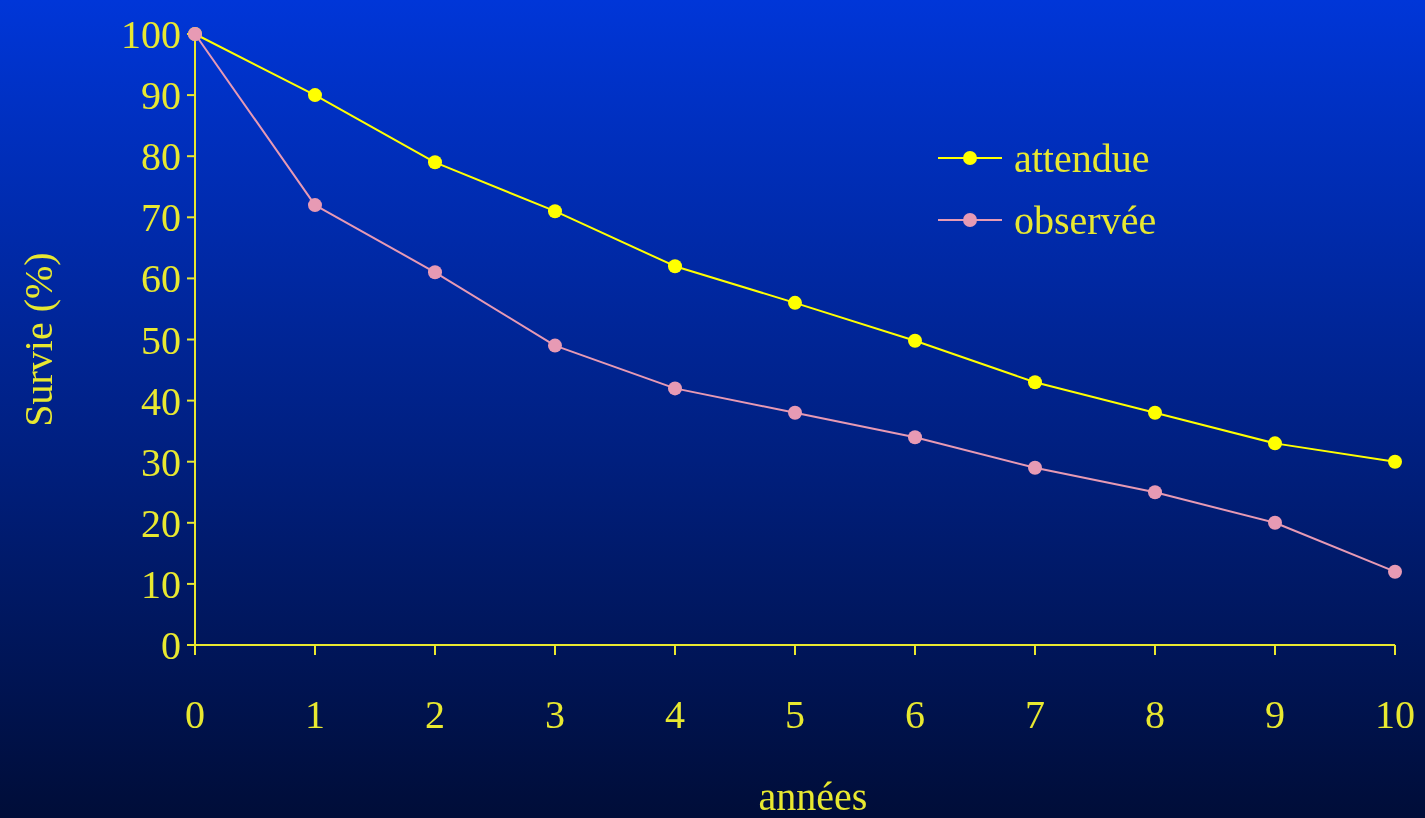 Image resolution: width=1425 pixels, height=818 pixels. What do you see at coordinates (171, 645) in the screenshot?
I see `y-tick-label: 0` at bounding box center [171, 645].